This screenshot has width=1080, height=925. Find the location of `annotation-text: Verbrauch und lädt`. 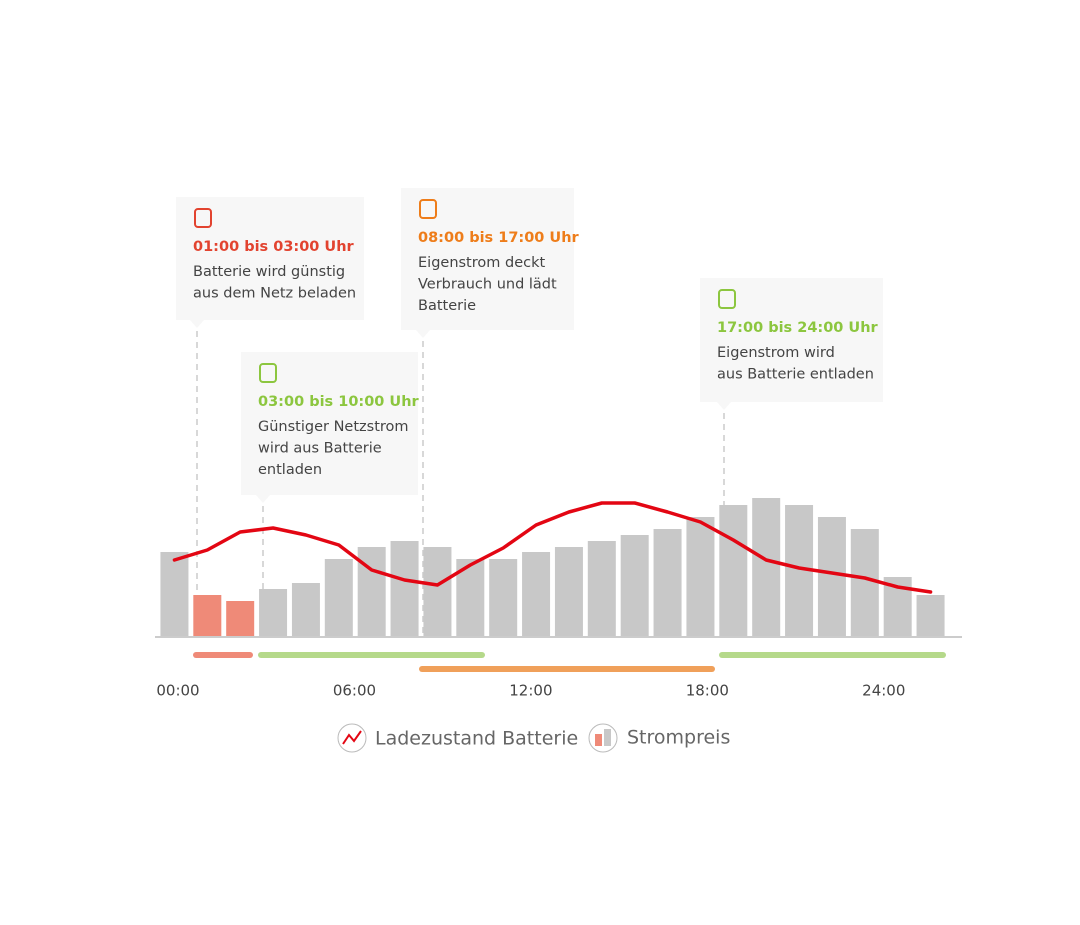

annotation-text: Verbrauch und lädt is located at coordinates (487, 285).